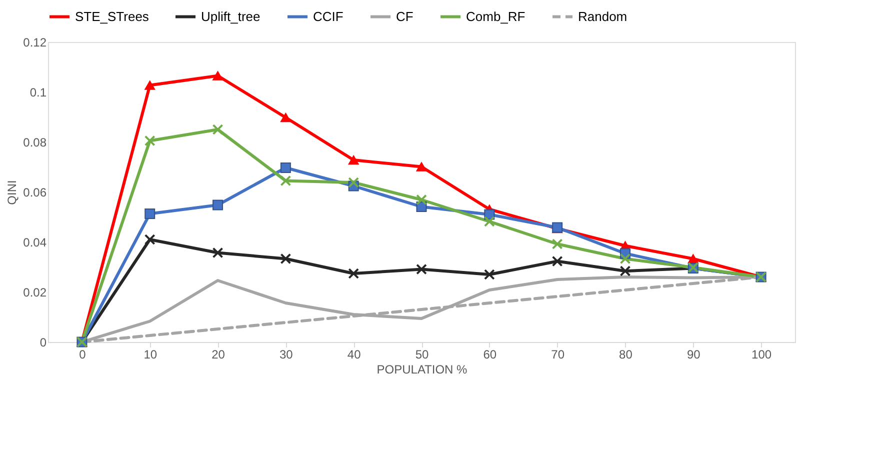 The width and height of the screenshot is (888, 465). What do you see at coordinates (626, 355) in the screenshot?
I see `x-tick-label: 80` at bounding box center [626, 355].